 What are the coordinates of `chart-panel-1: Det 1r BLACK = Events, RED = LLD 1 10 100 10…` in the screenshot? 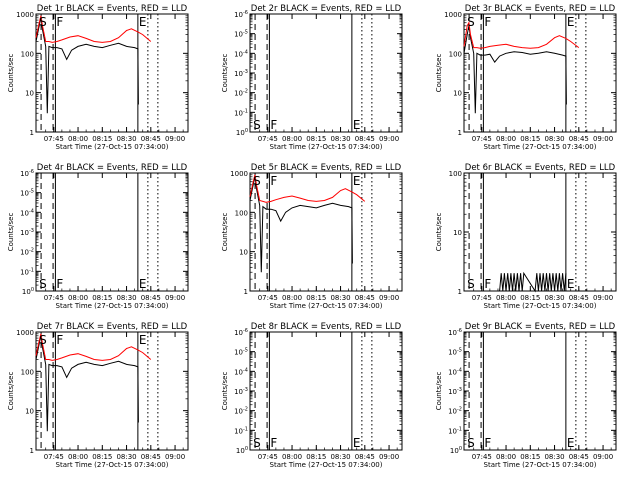 It's located at (98, 77).